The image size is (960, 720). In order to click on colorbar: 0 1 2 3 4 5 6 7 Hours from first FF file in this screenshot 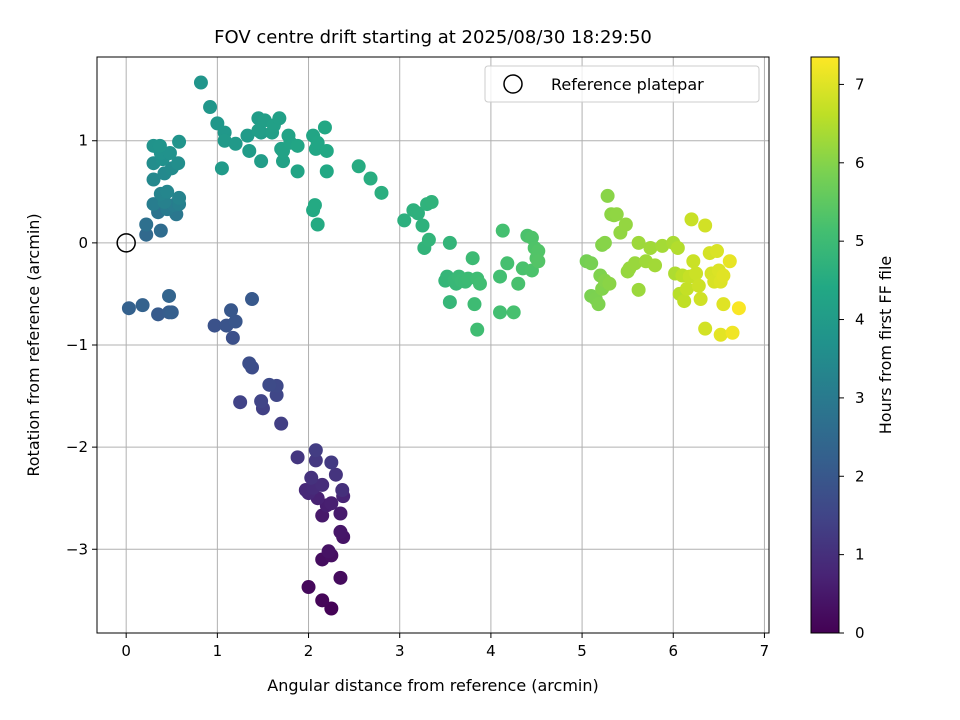, I will do `click(852, 349)`.